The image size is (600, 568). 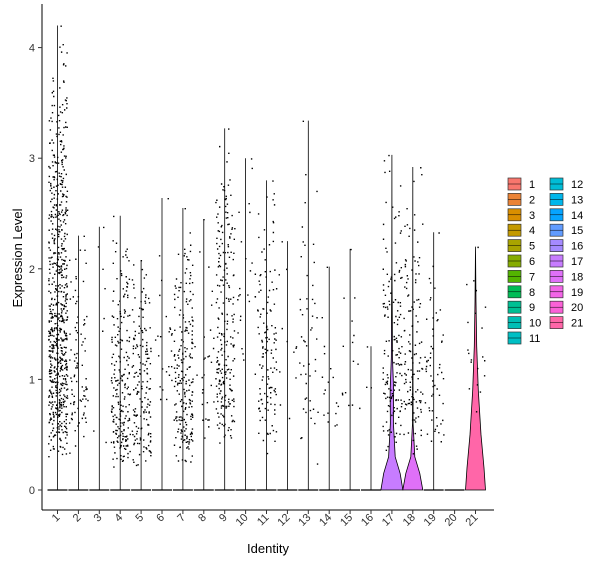 I want to click on legend-item-19: 19, so click(x=566, y=292).